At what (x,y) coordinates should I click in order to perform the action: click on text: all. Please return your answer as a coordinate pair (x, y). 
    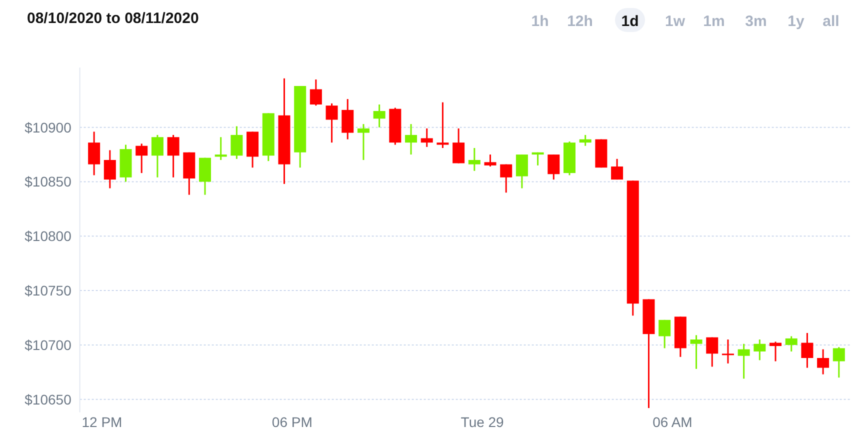
    Looking at the image, I should click on (831, 21).